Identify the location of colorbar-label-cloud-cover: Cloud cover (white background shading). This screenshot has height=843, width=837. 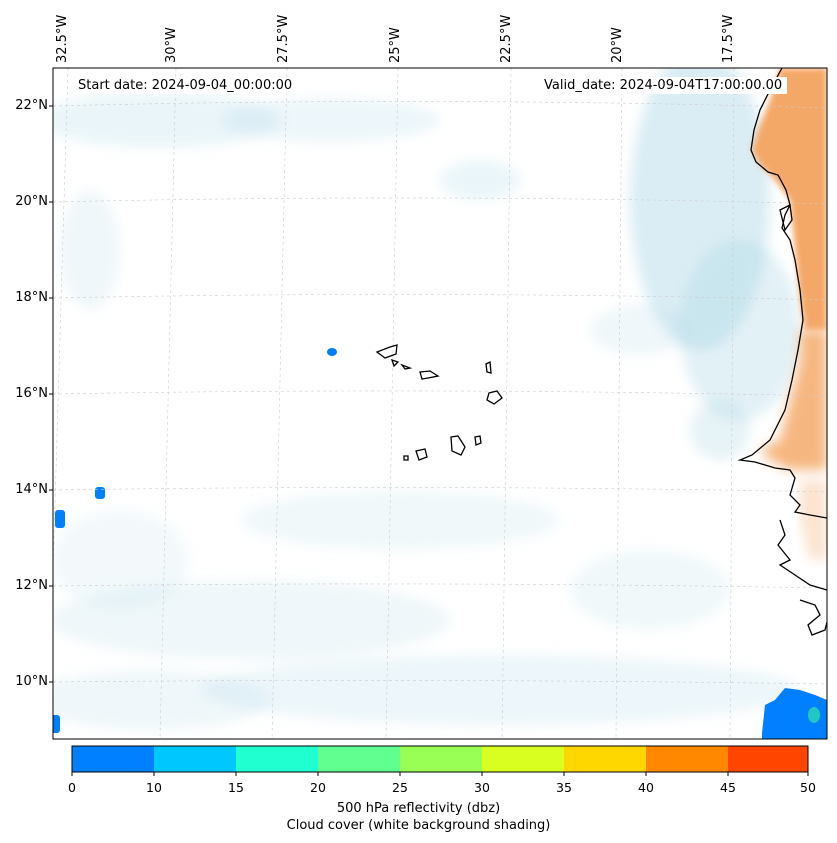
(418, 825).